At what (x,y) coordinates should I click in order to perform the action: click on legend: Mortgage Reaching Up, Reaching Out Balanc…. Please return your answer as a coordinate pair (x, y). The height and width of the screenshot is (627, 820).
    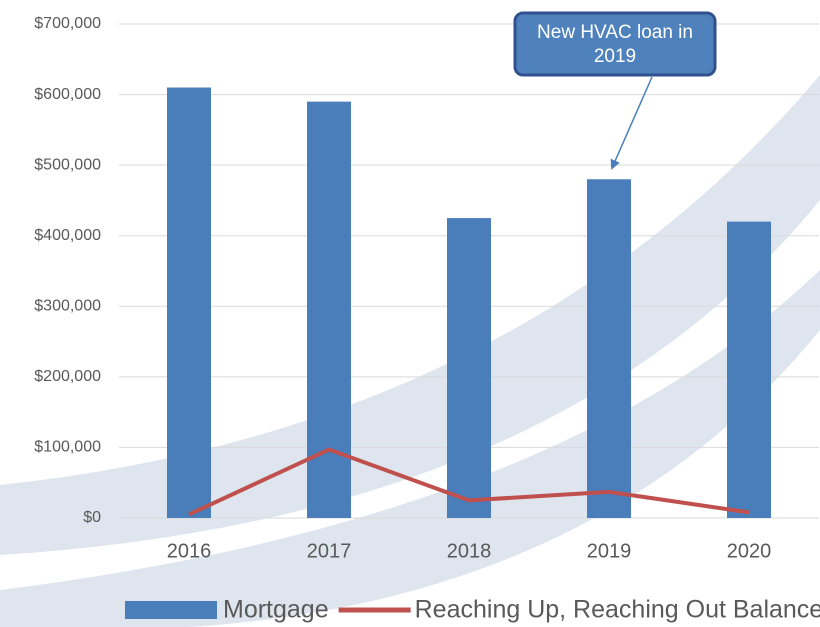
    Looking at the image, I should click on (472, 610).